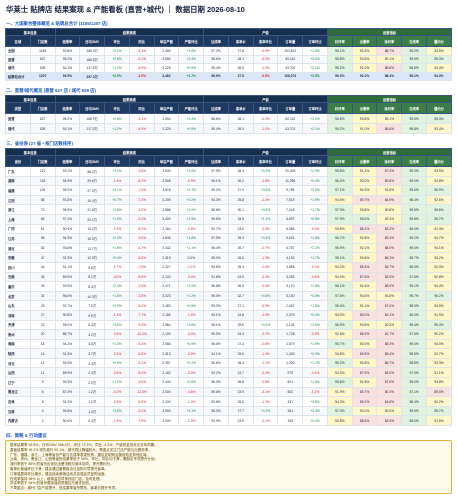 The width and height of the screenshot is (457, 500). I want to click on table-cell: 94.2%, so click(339, 267).